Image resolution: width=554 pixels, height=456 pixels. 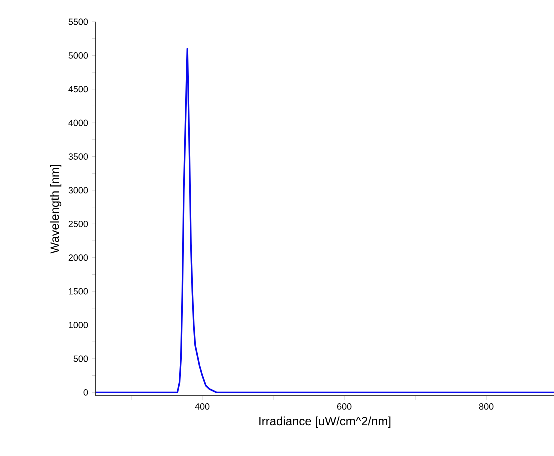 What do you see at coordinates (78, 190) in the screenshot?
I see `y-tick-label: 3000` at bounding box center [78, 190].